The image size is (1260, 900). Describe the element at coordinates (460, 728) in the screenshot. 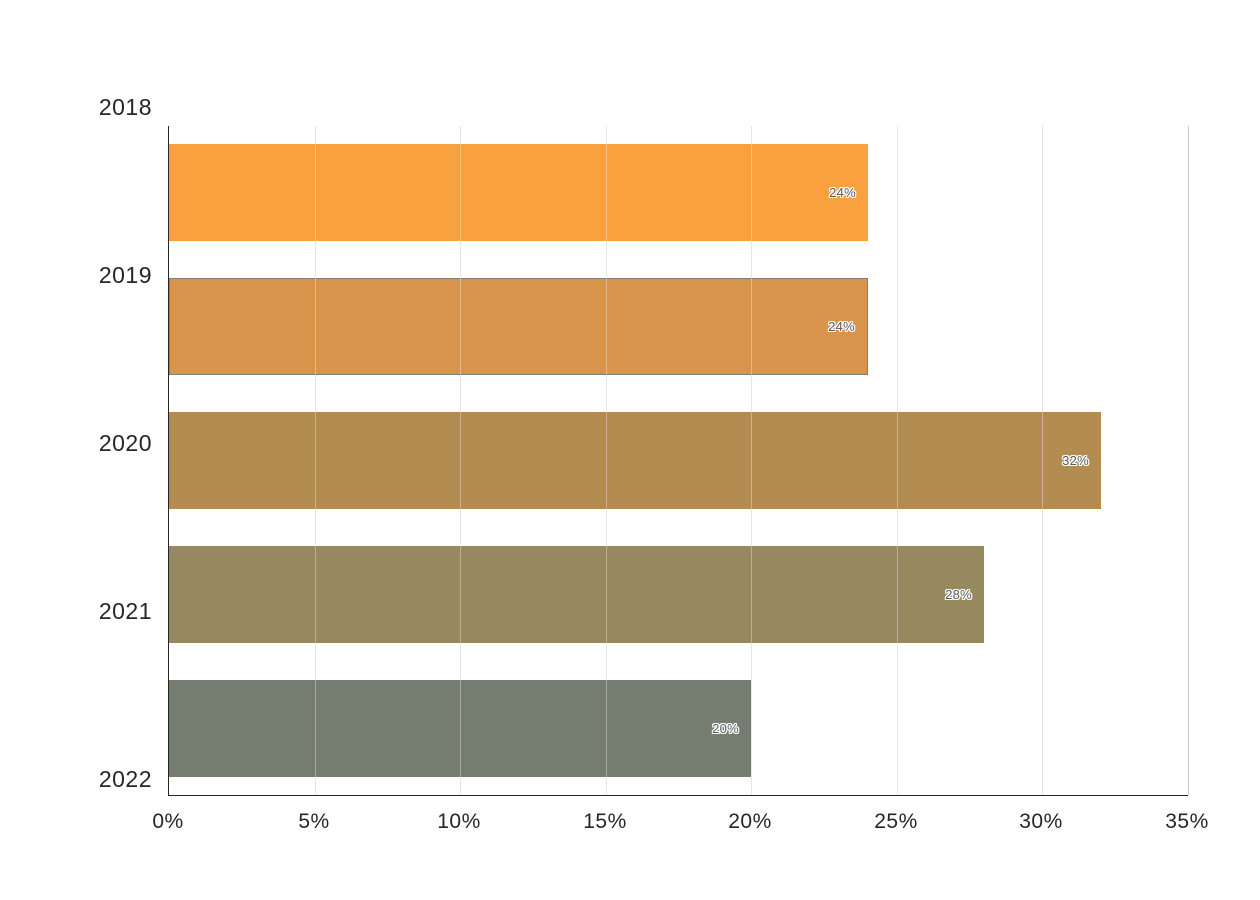

I see `bar-2022: 20%` at that location.